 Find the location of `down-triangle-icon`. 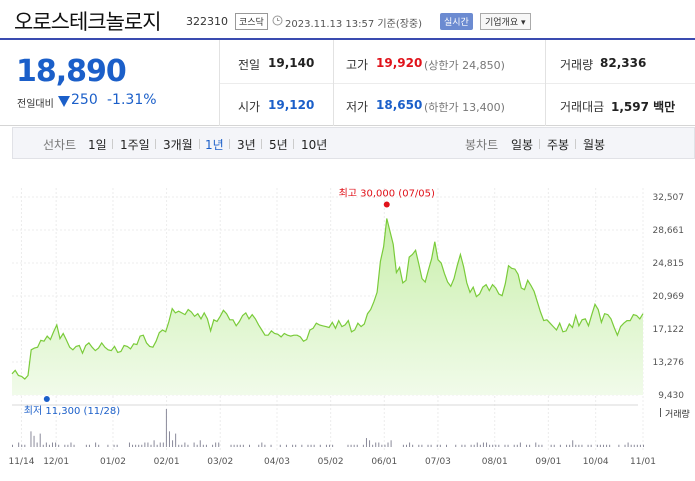

down-triangle-icon is located at coordinates (64, 101).